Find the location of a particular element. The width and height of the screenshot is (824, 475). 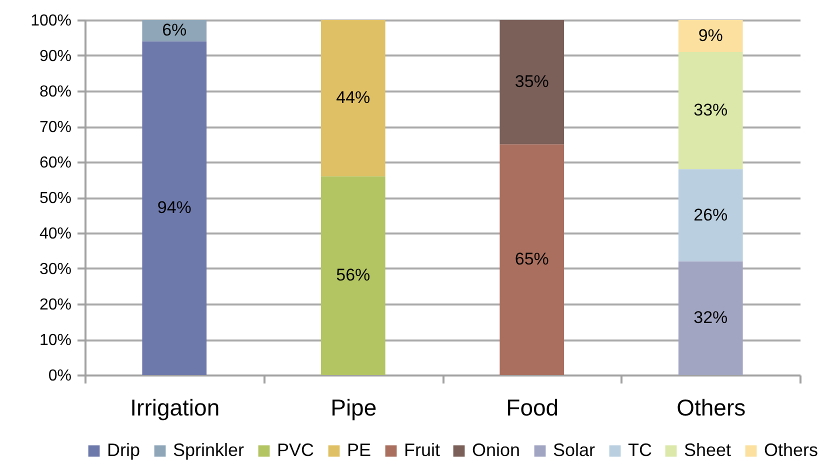

y-tick-label: 50% is located at coordinates (55, 198).